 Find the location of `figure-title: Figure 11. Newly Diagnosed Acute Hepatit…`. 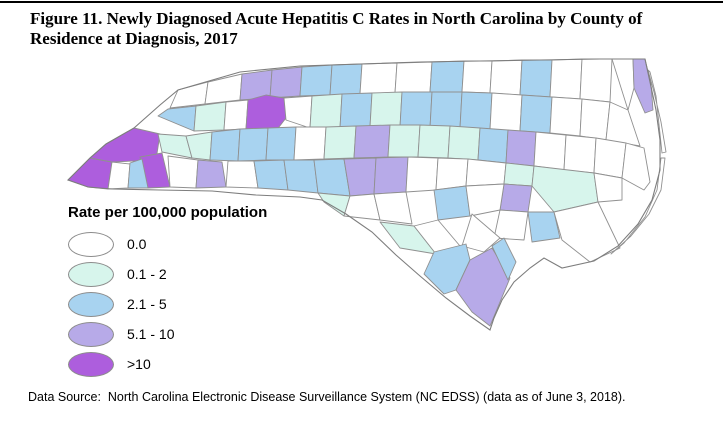

figure-title: Figure 11. Newly Diagnosed Acute Hepatit… is located at coordinates (370, 29).